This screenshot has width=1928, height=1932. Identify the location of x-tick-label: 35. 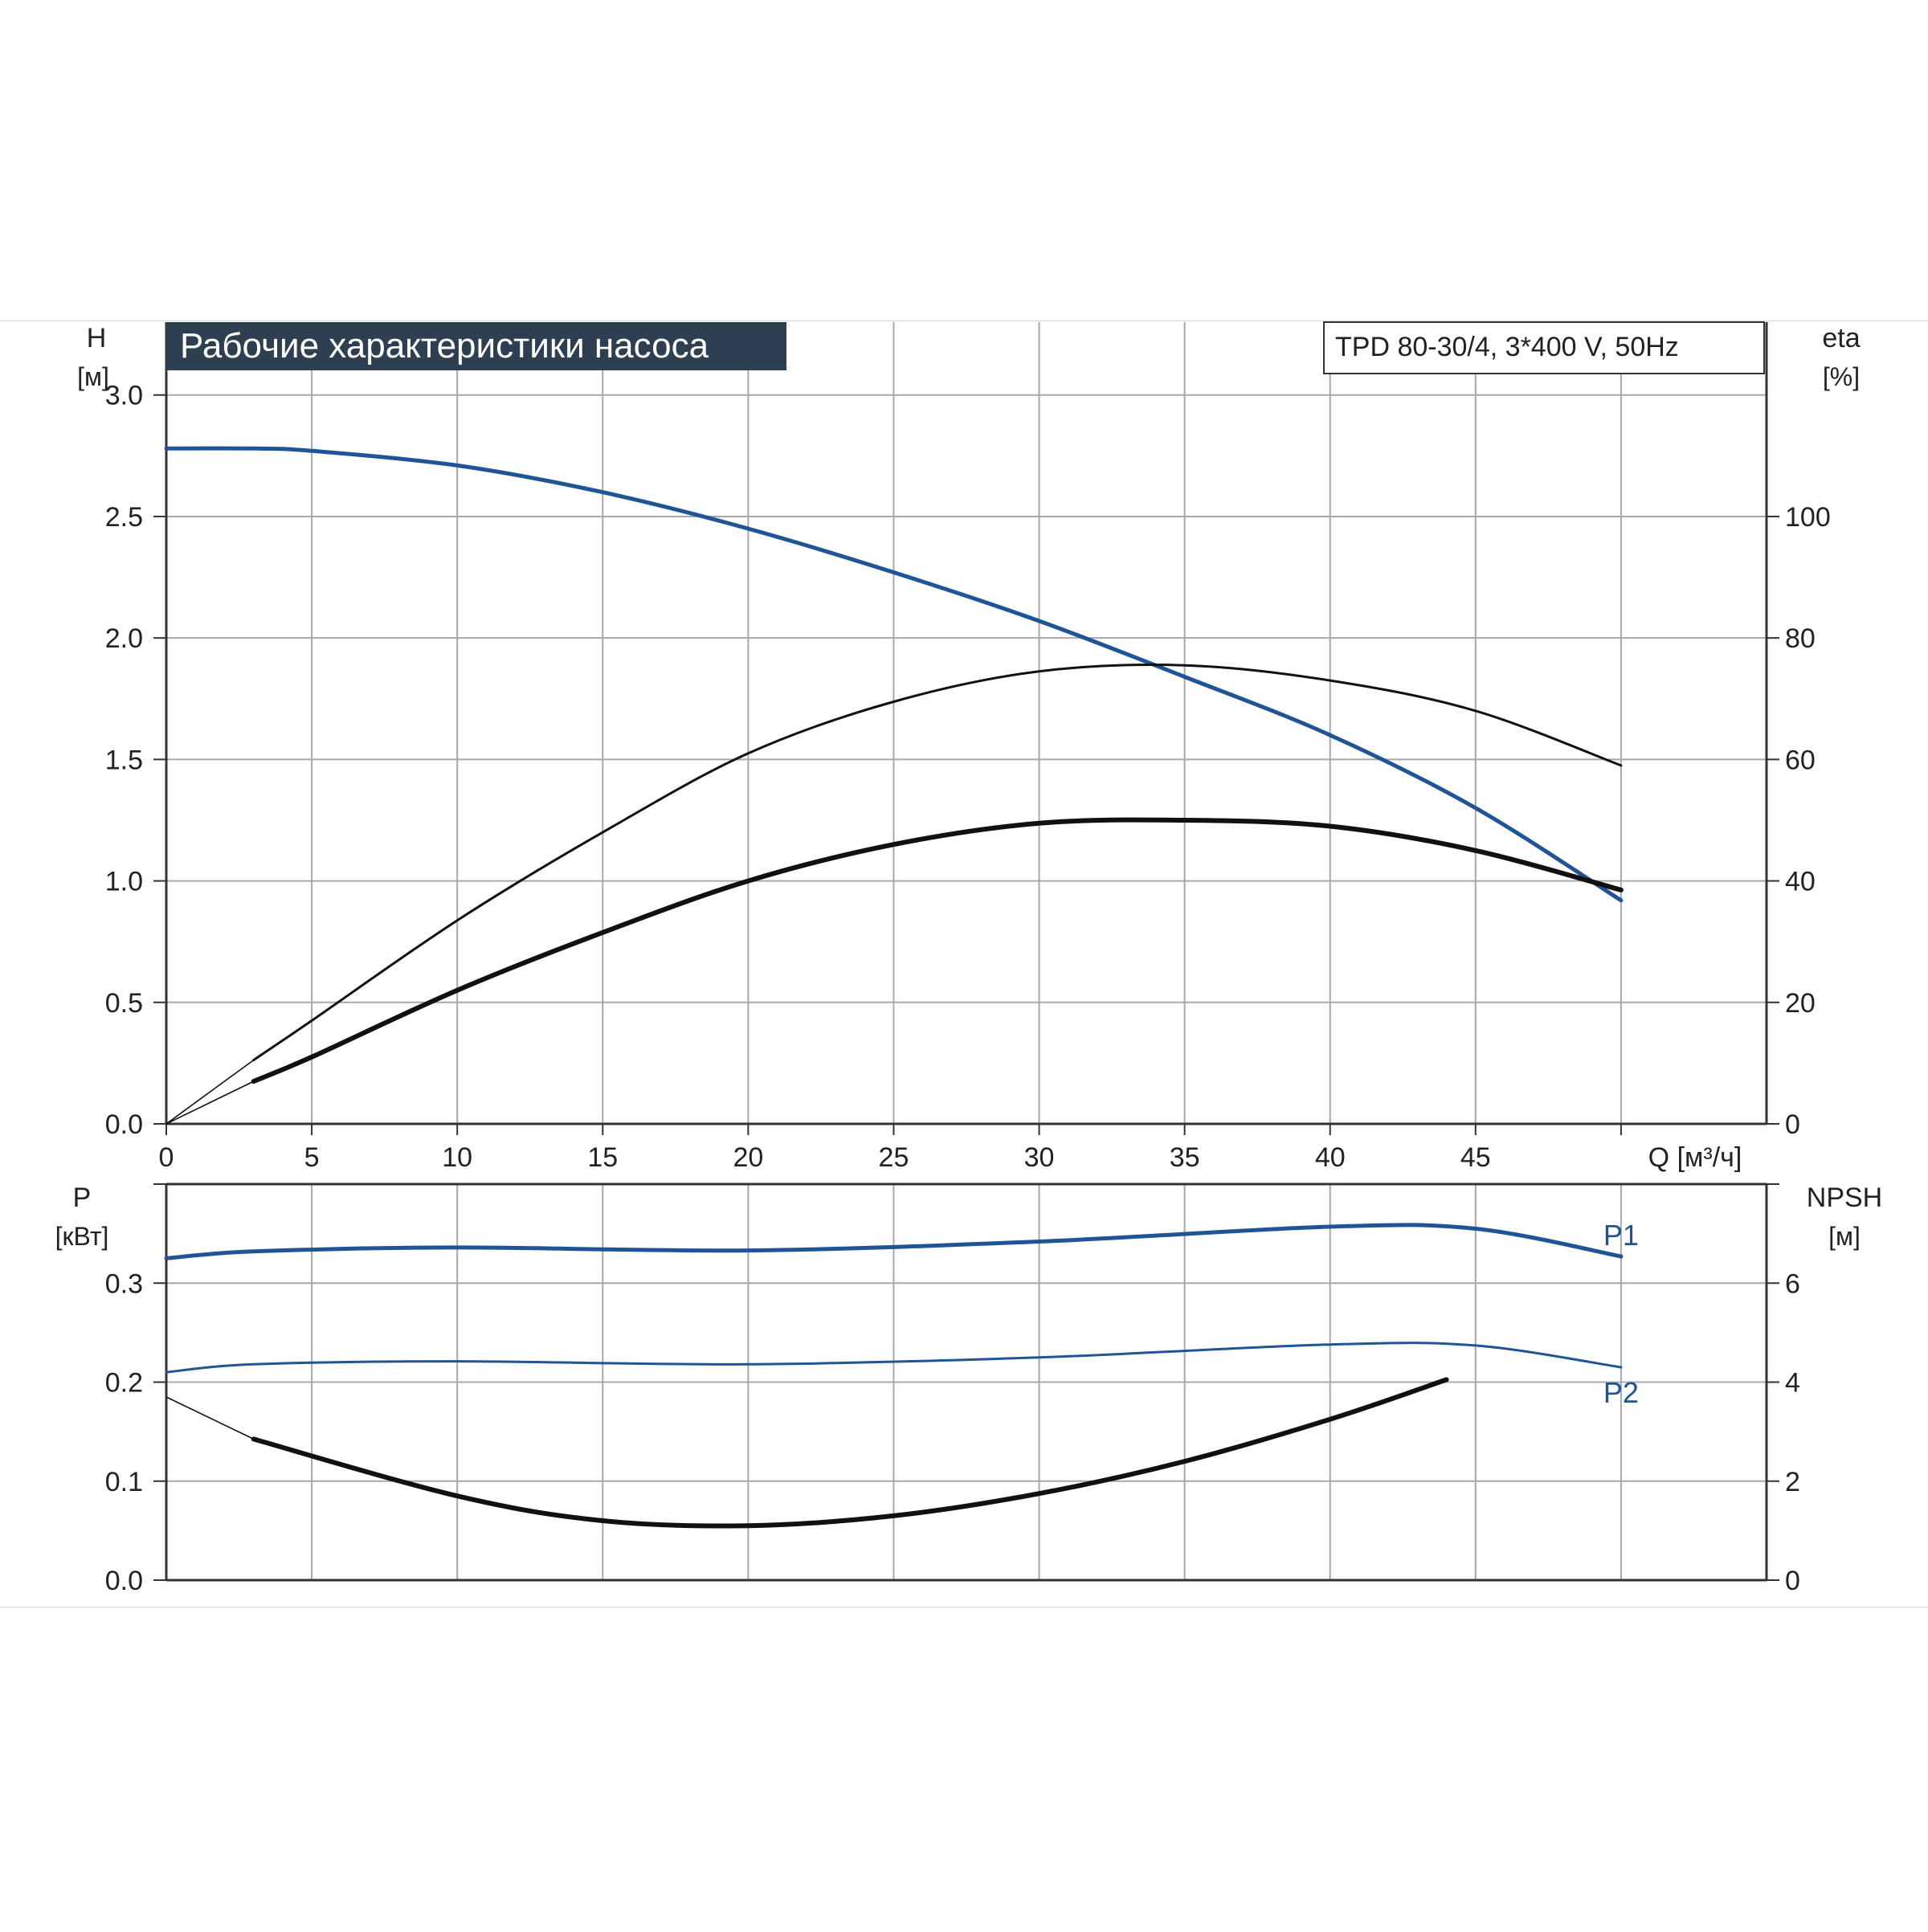
(1185, 1157).